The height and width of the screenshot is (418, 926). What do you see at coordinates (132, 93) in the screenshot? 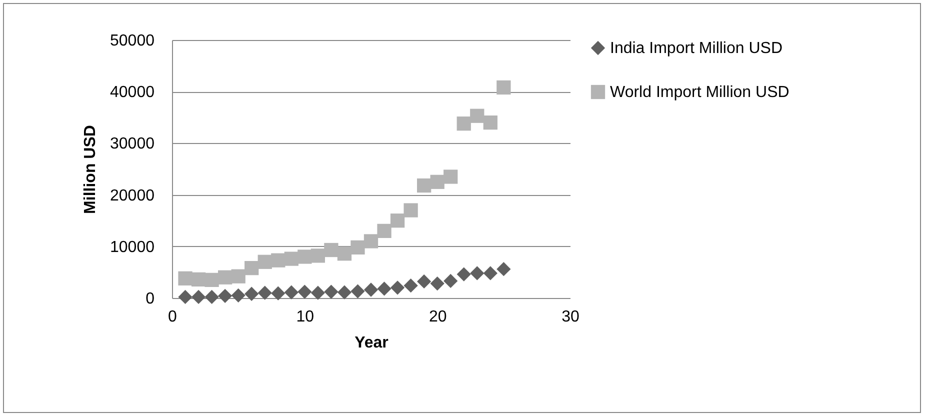
I see `y-tick-label: 40000` at bounding box center [132, 93].